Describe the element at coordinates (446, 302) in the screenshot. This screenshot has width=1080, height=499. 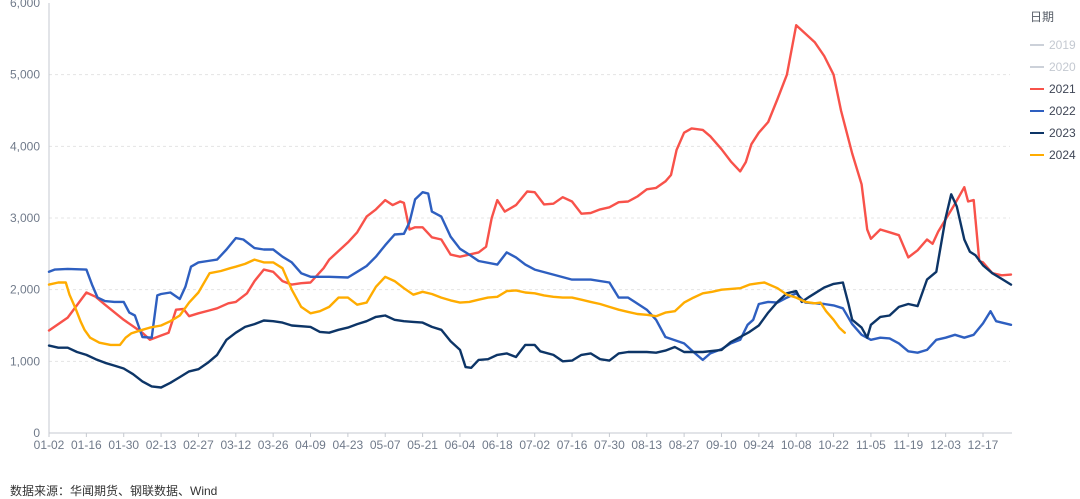
I see `series-line-2024` at that location.